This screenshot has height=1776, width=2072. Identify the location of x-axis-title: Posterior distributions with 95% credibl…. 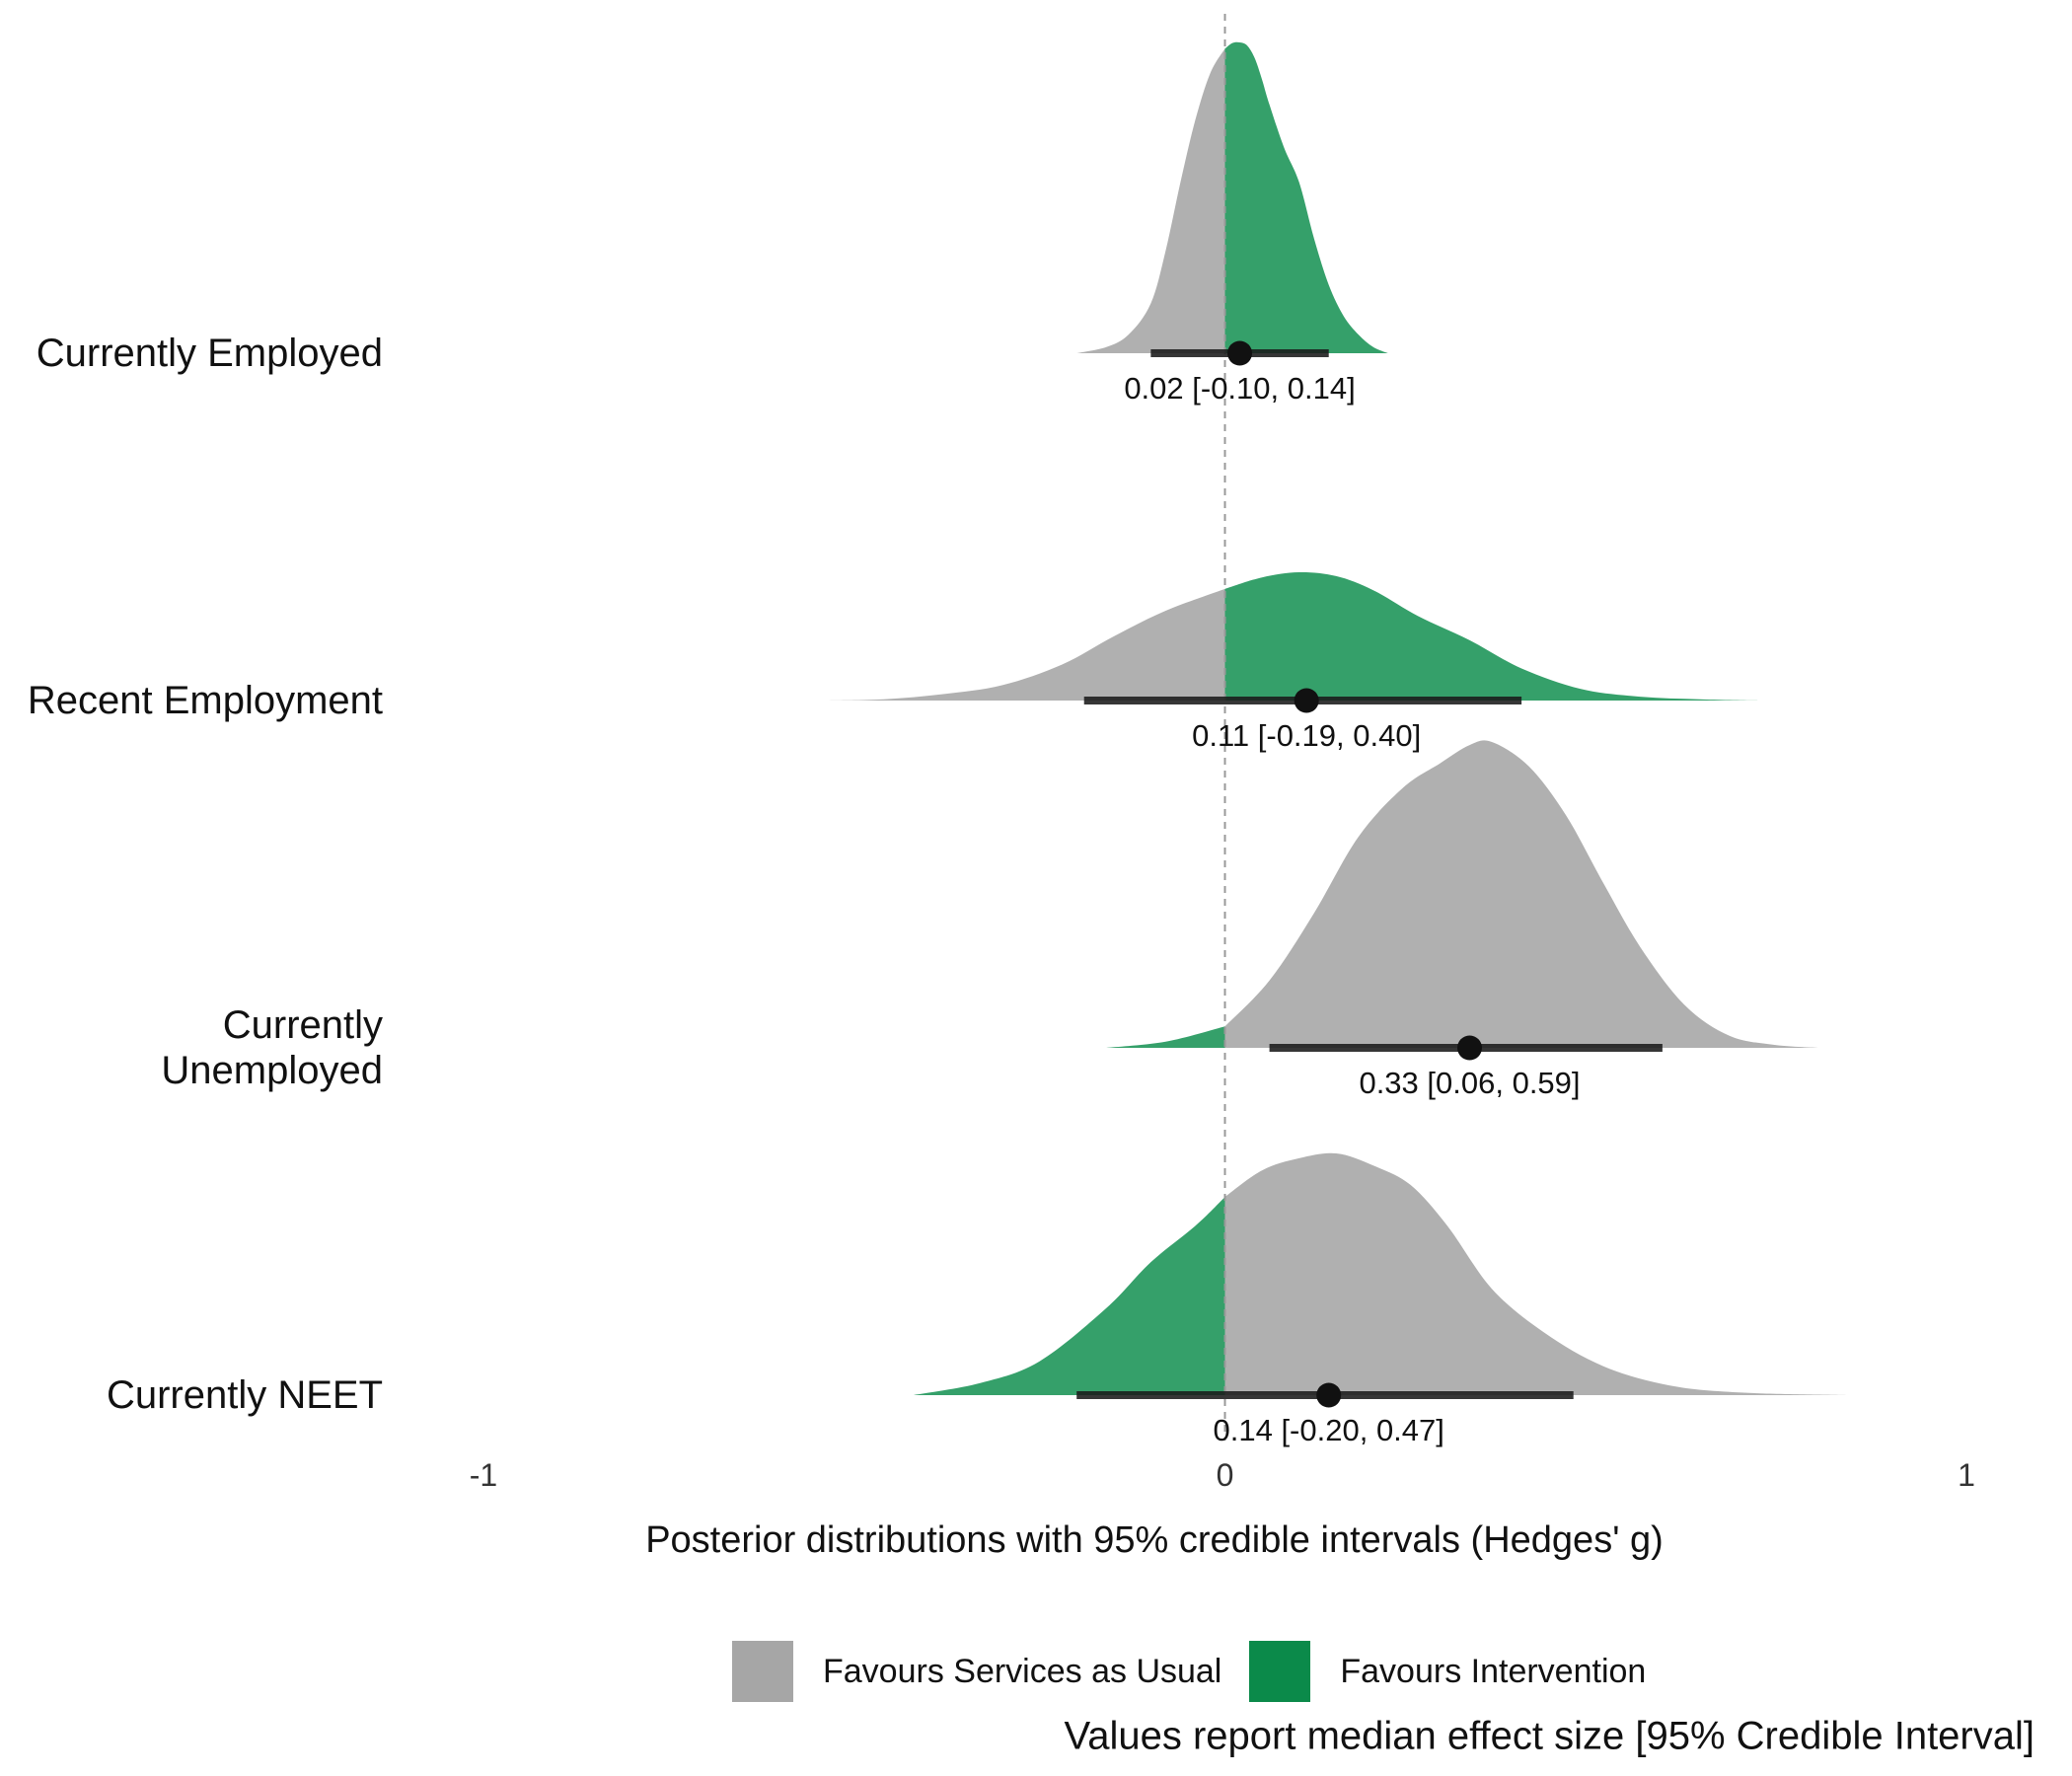
(1155, 1540).